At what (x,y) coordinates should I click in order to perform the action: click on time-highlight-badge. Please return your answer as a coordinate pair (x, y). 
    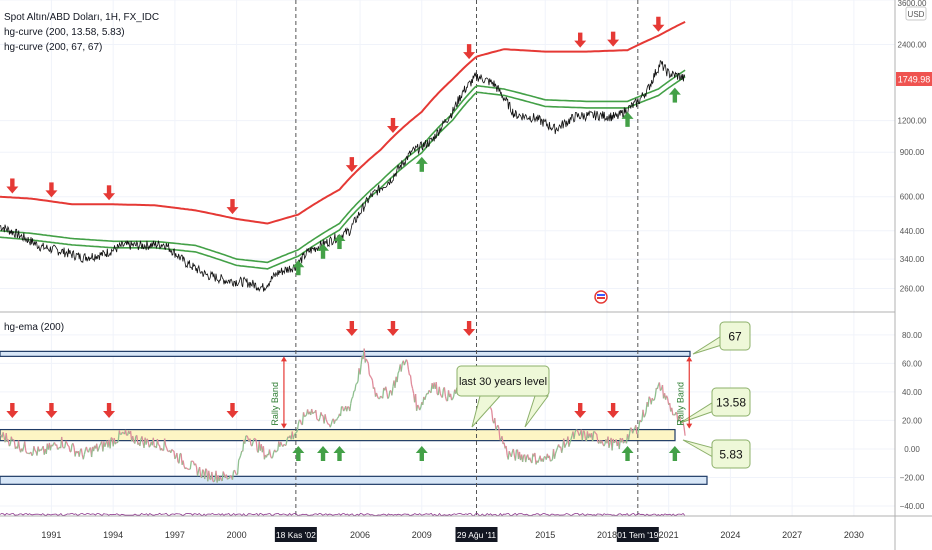
    Looking at the image, I should click on (476, 534).